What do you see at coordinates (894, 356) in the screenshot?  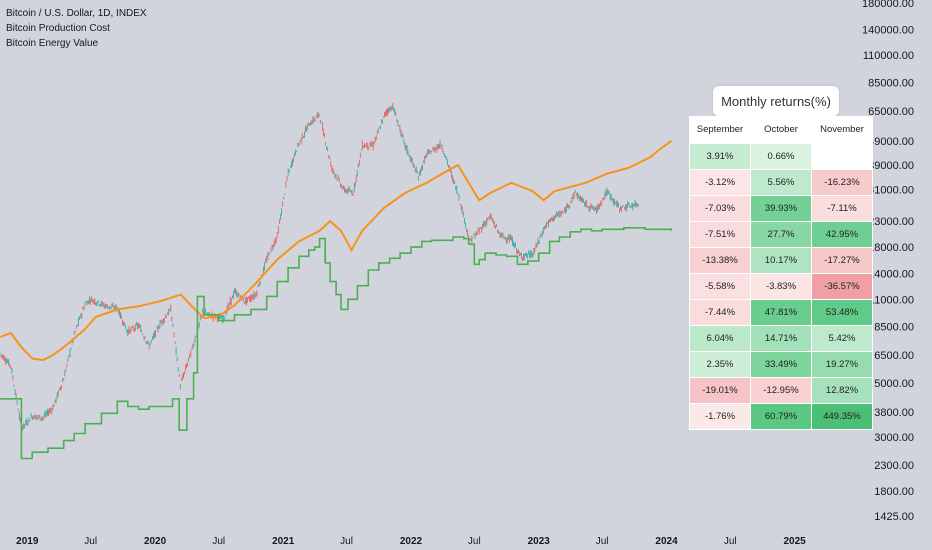 I see `y-tick-label: 6500.00` at bounding box center [894, 356].